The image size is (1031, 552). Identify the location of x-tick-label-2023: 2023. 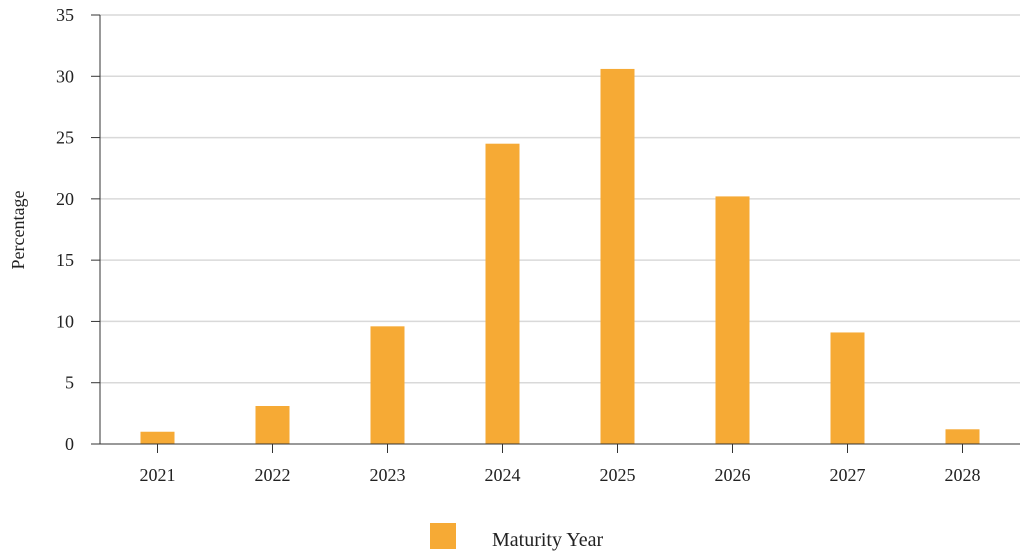
(388, 475).